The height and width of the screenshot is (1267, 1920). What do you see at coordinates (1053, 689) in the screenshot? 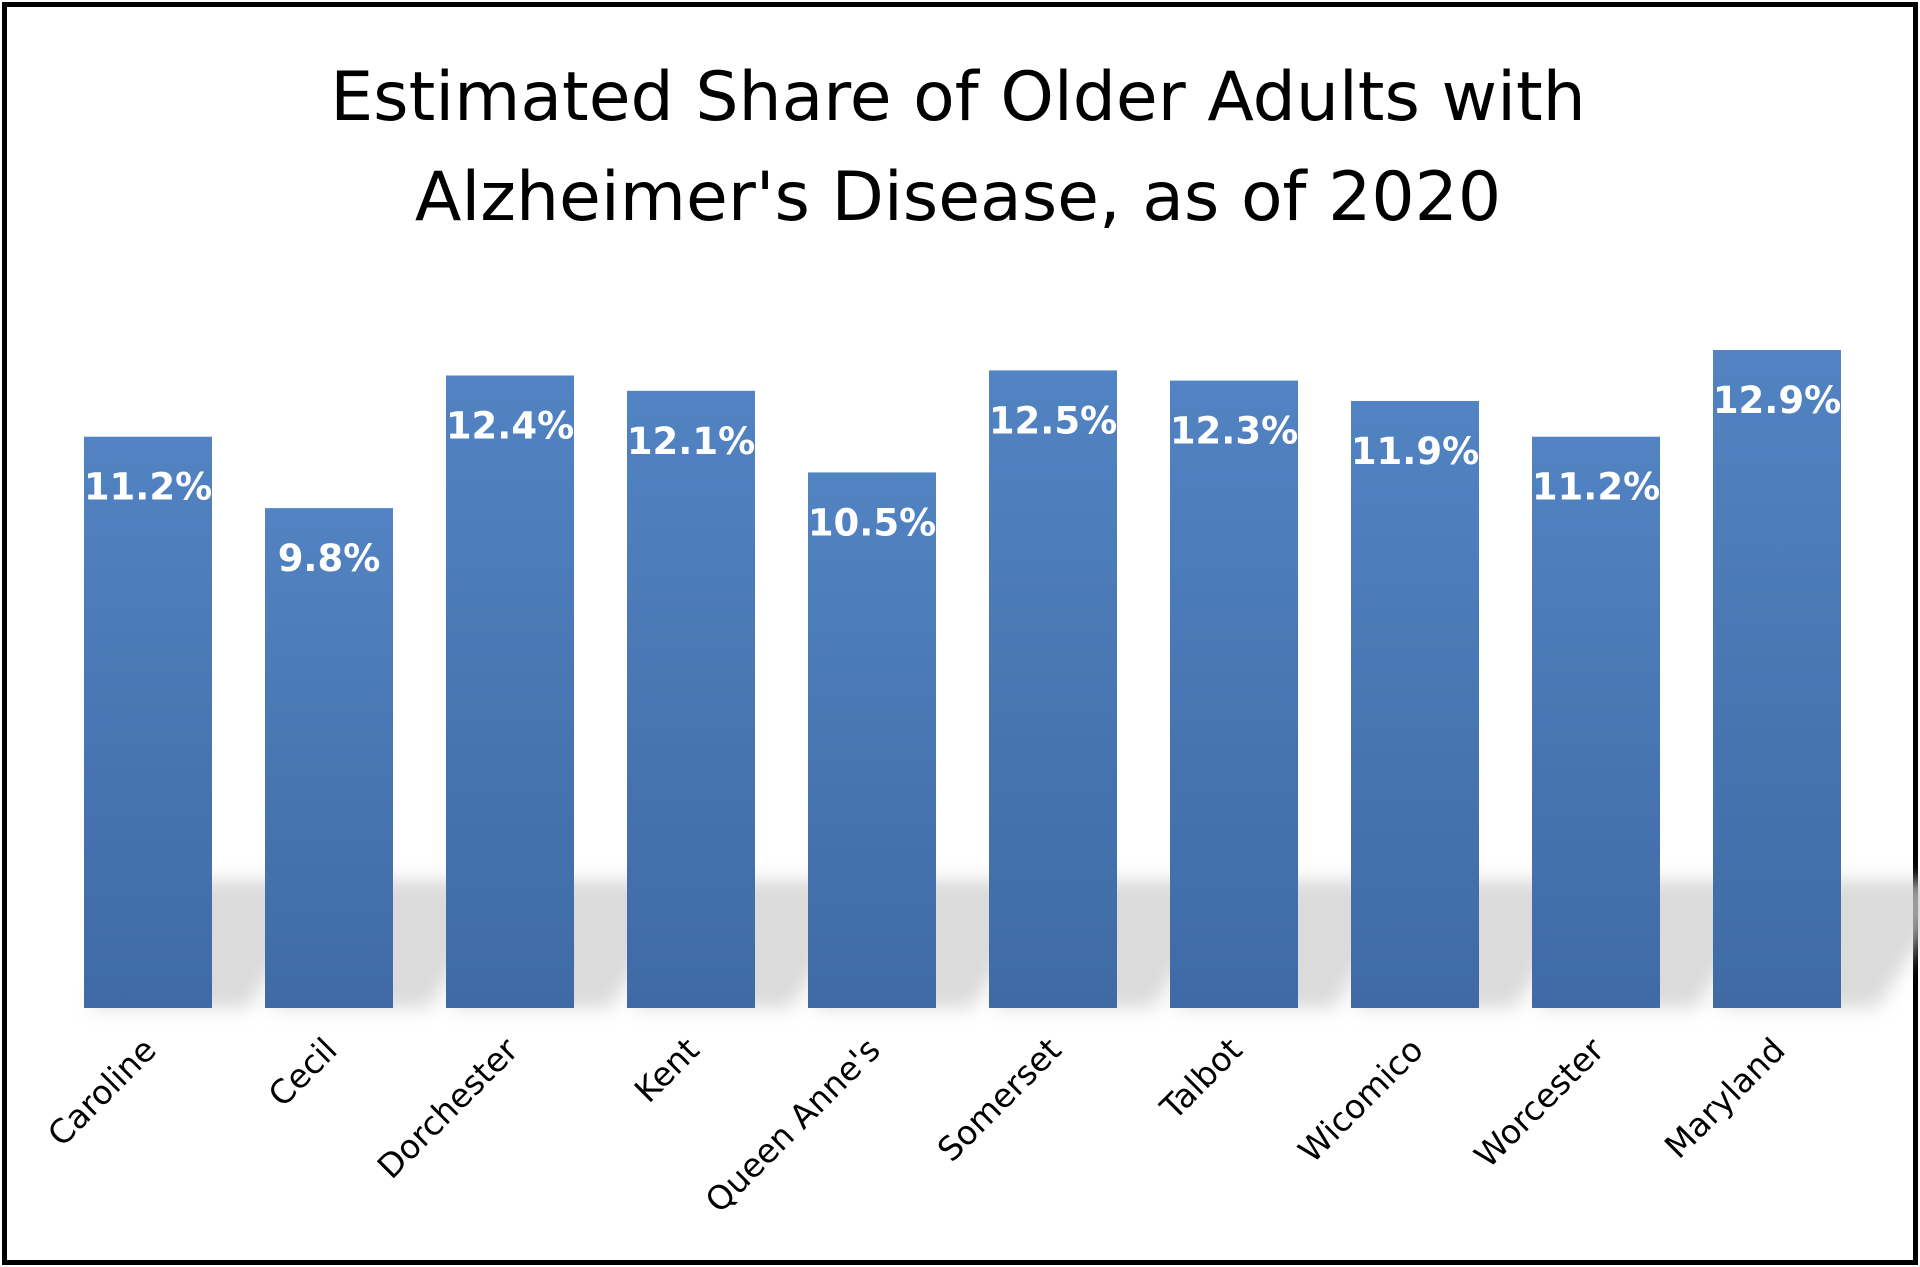
I see `bar-somerset` at bounding box center [1053, 689].